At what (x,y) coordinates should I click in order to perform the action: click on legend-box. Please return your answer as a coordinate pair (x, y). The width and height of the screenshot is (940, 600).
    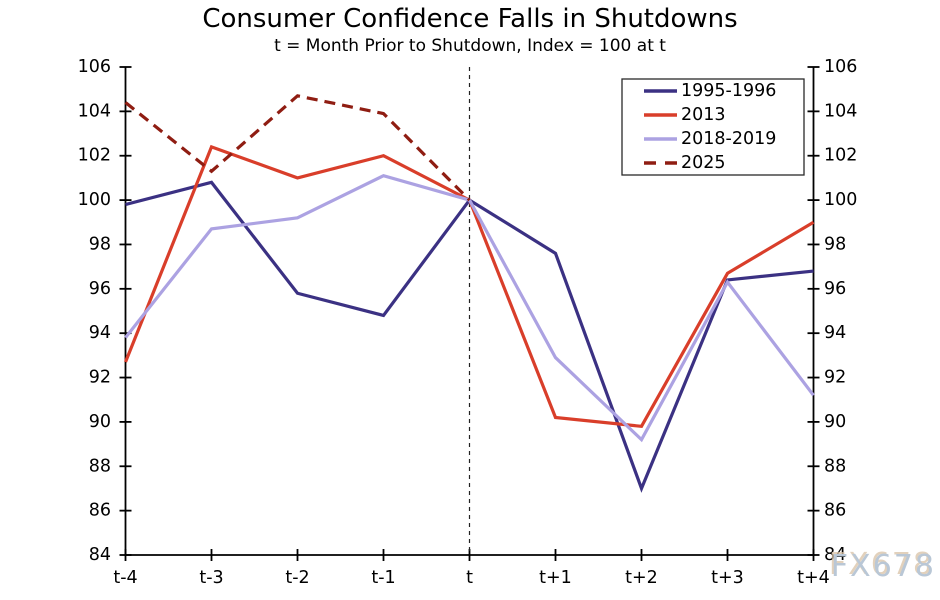
    Looking at the image, I should click on (713, 127).